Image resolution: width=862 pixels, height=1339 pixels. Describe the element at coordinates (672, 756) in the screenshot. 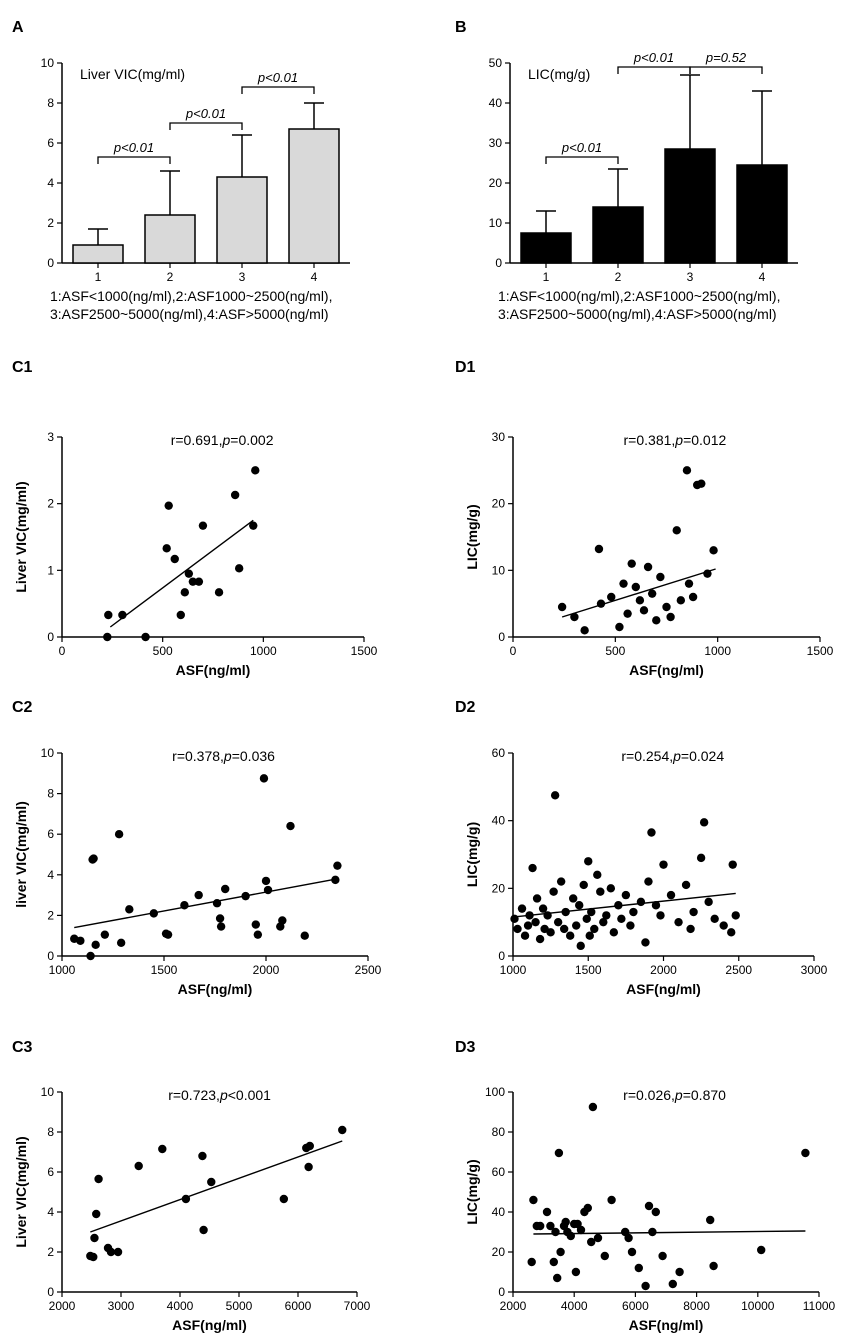

I see `correlation-annotation: r=0.254,p=0.024` at that location.